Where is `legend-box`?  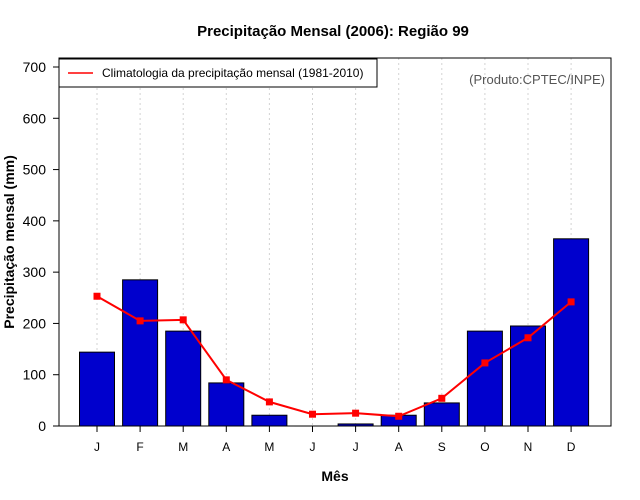
legend-box is located at coordinates (218, 73).